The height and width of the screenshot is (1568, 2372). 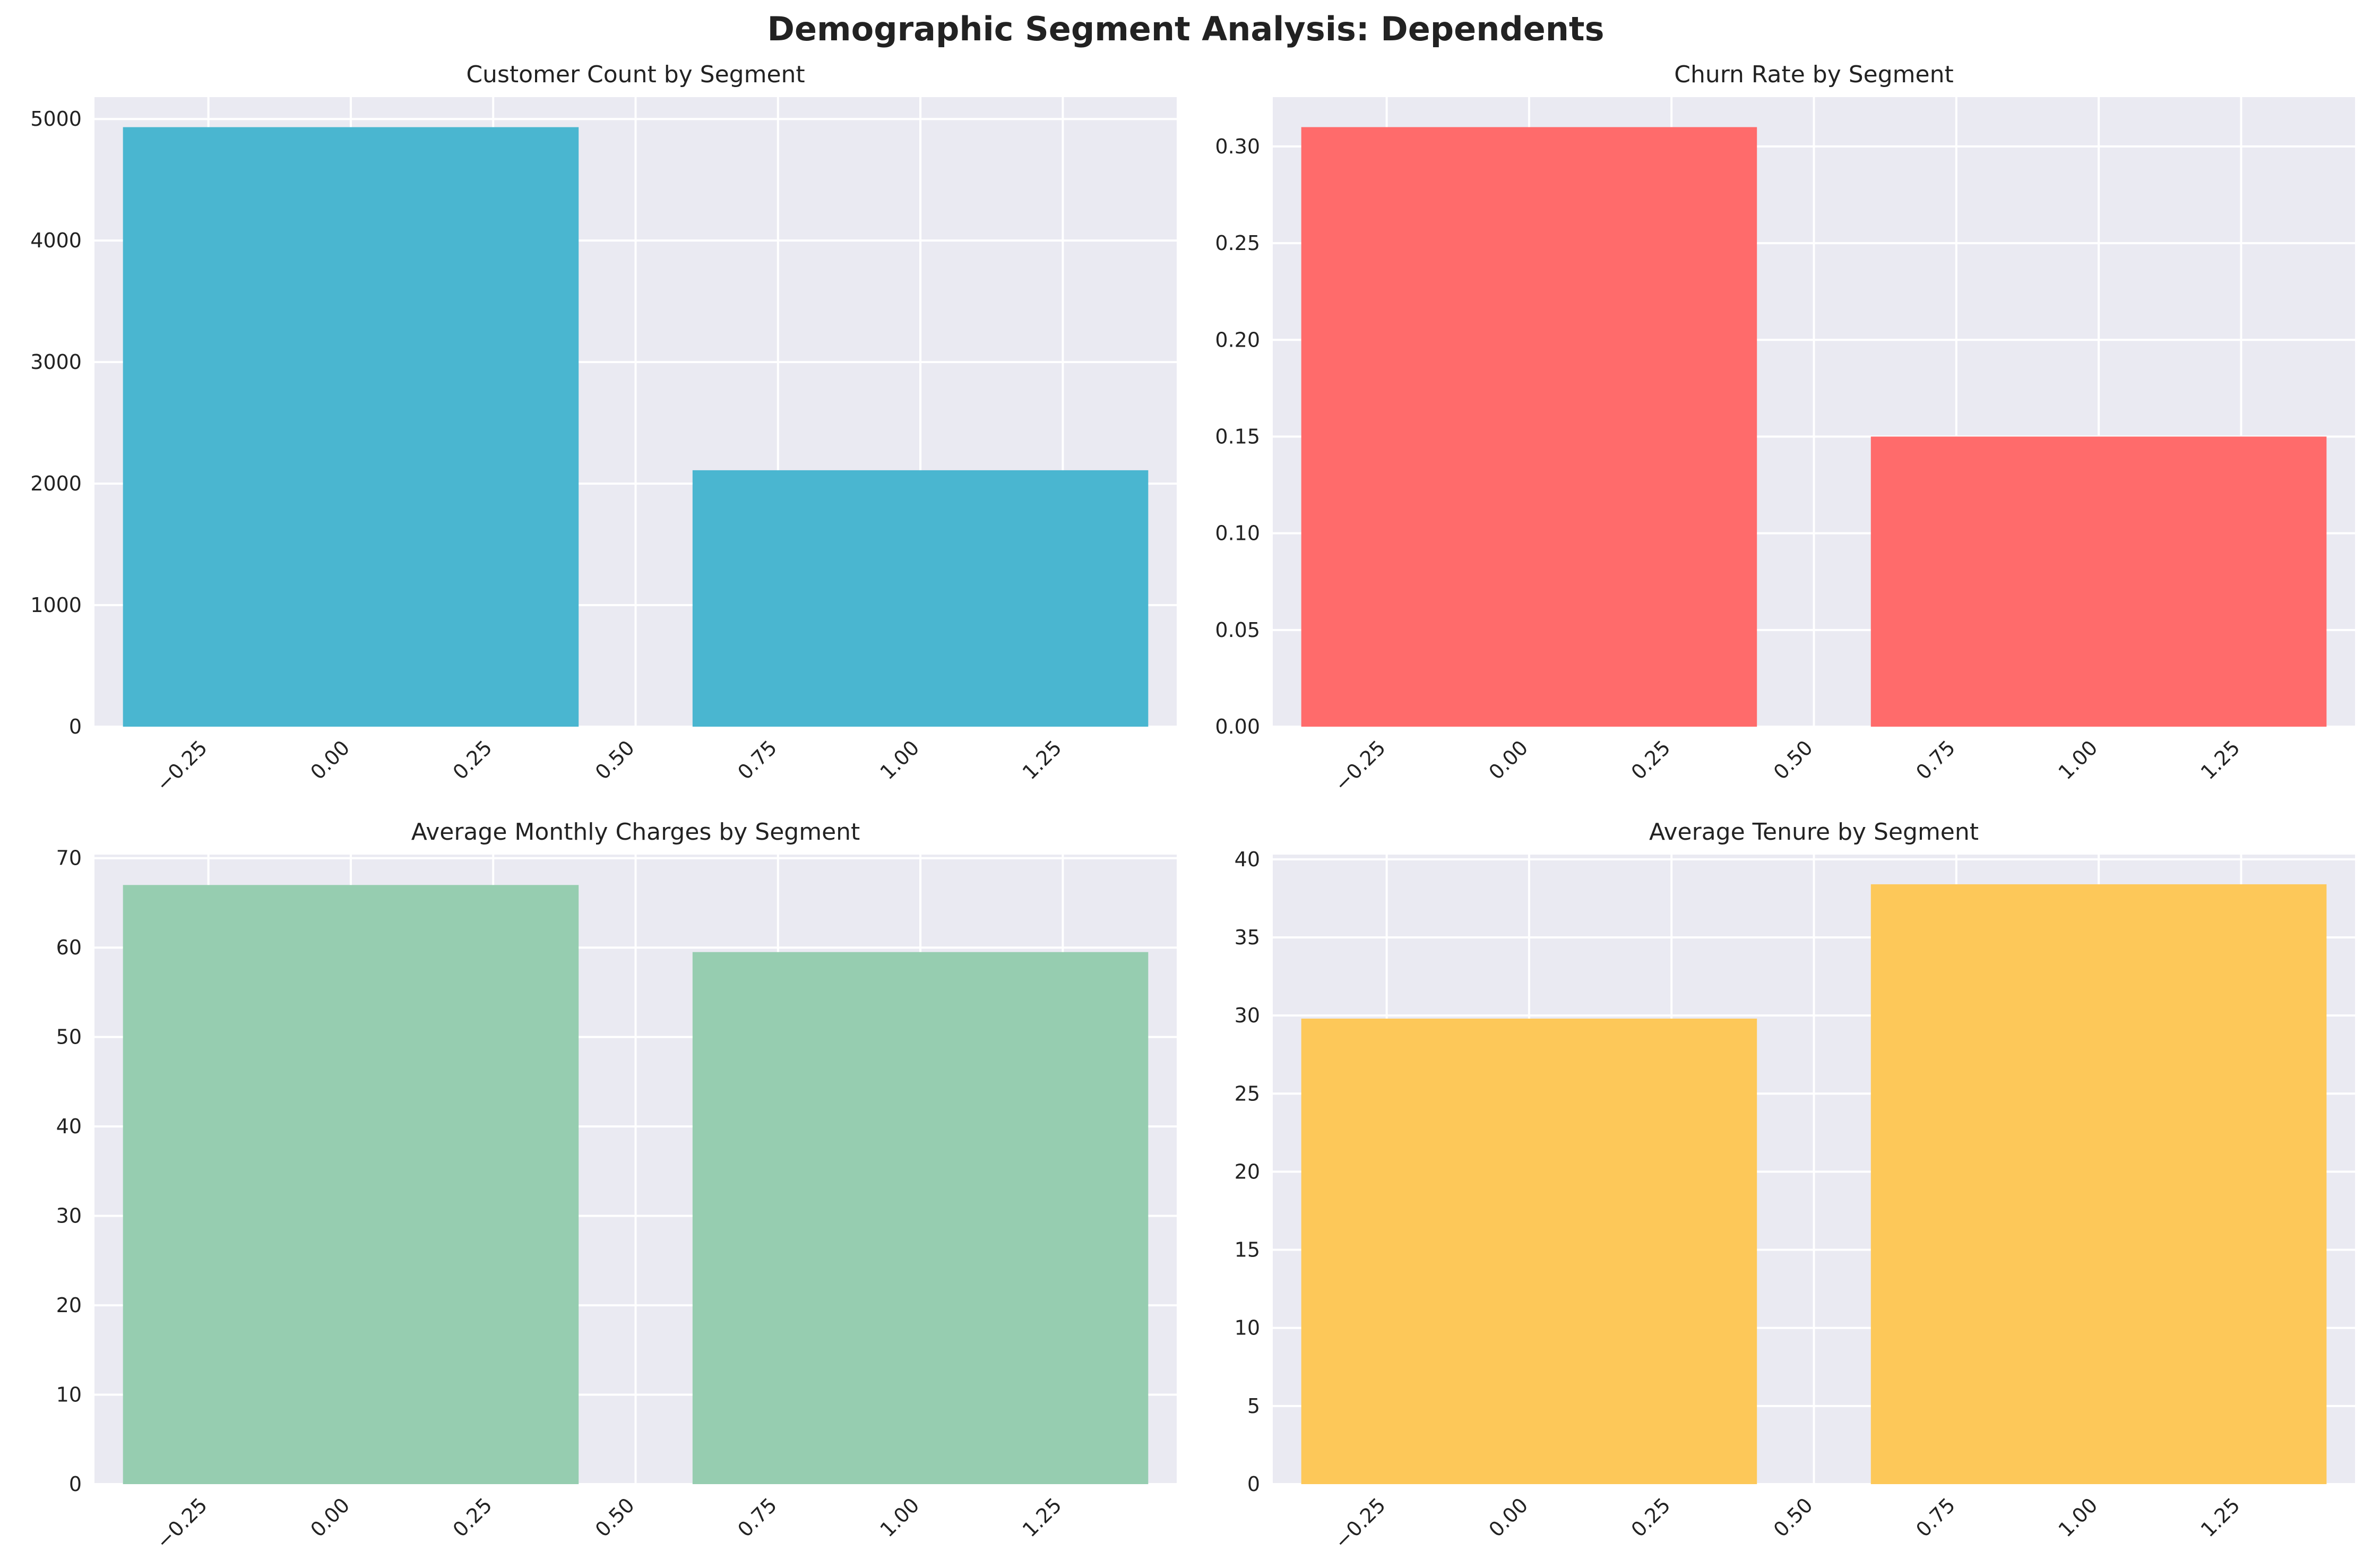 What do you see at coordinates (56, 362) in the screenshot?
I see `y-tick-label: 3000` at bounding box center [56, 362].